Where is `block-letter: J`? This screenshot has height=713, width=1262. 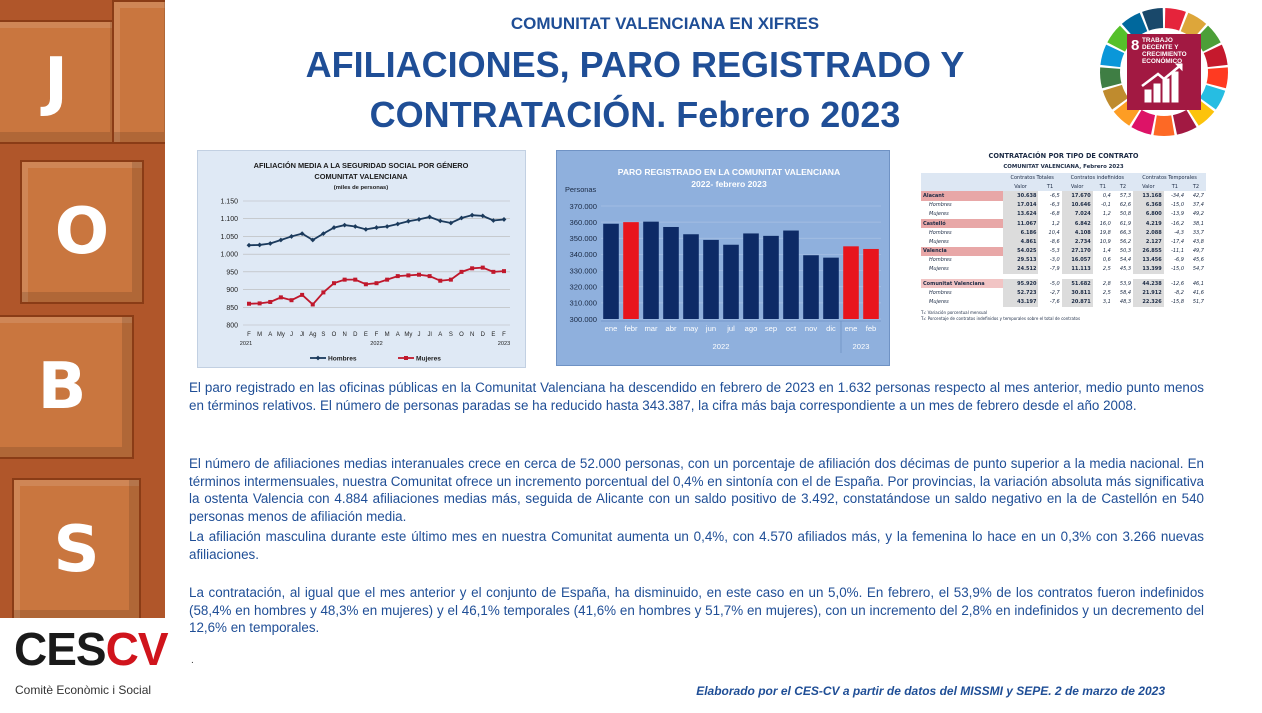 block-letter: J is located at coordinates (56, 82).